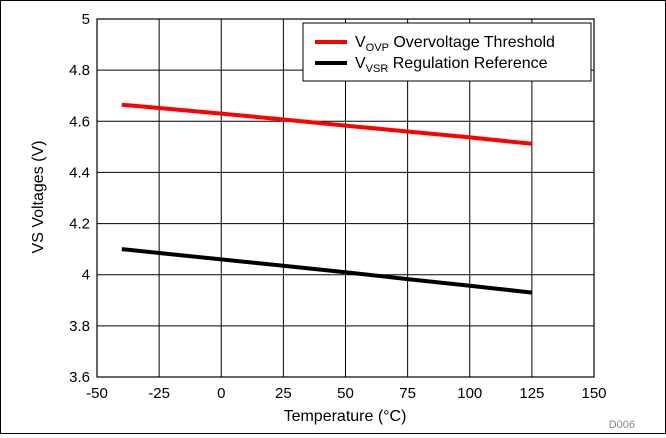 The width and height of the screenshot is (666, 438). I want to click on y-tick-labels: 3.6 3.8 4 4.2 4.4 4.6 4.8 5, so click(79, 198).